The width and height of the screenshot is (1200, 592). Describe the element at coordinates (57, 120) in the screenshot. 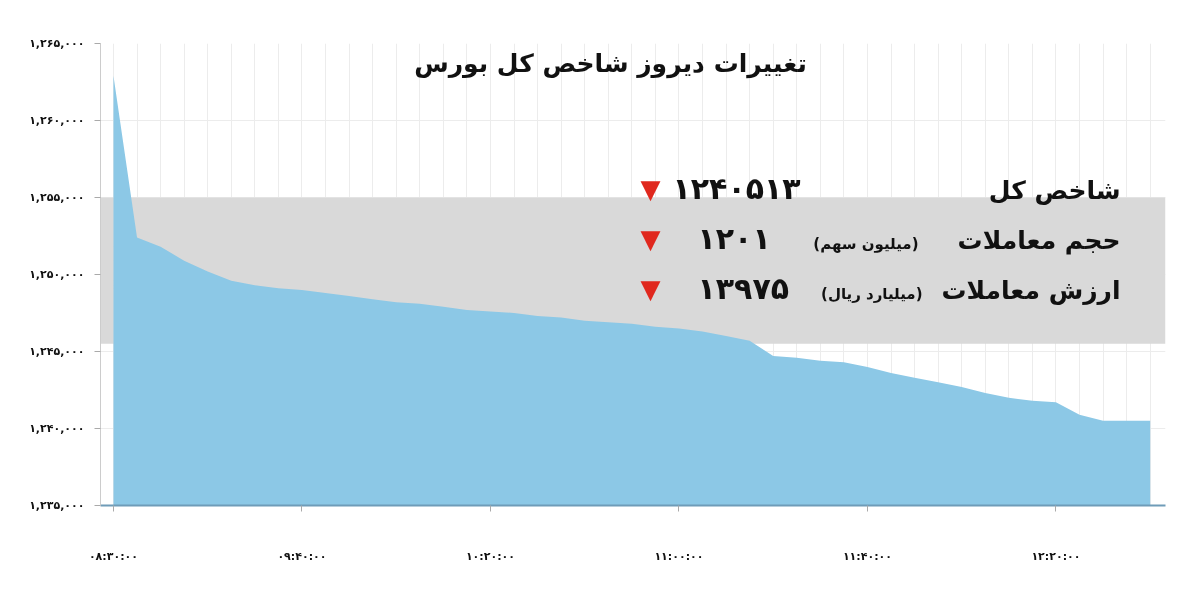

I see `y-tick-label: ۱,۲۶۰,۰۰۰` at that location.